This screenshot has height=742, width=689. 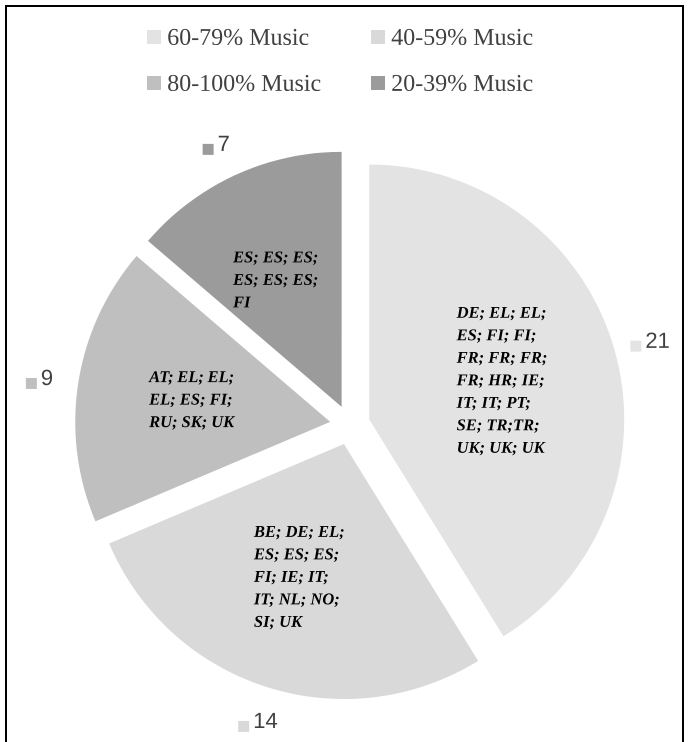 I want to click on text: BE; DE; EL; ES; ES; ES; FI; IE; IT; IT; NL; NO; SI; UK, so click(x=299, y=578).